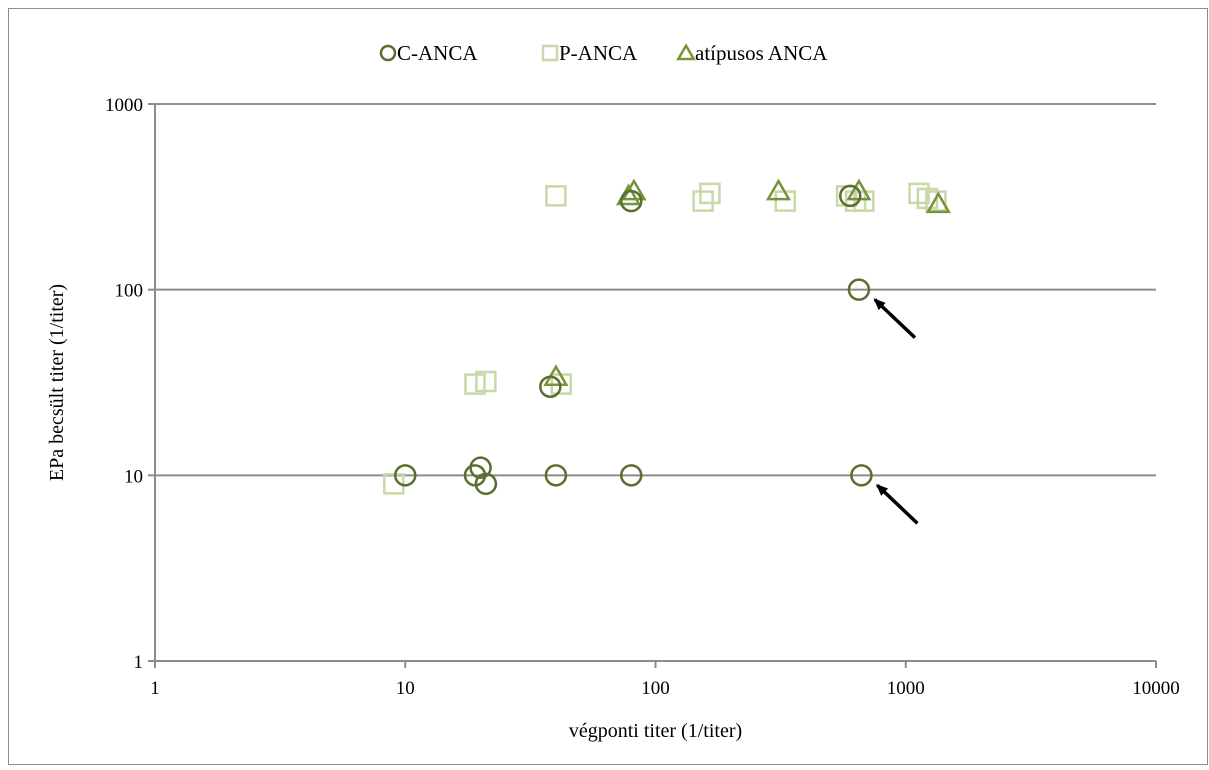 This screenshot has height=770, width=1209. What do you see at coordinates (1156, 688) in the screenshot?
I see `x-tick-label-10000: 10000` at bounding box center [1156, 688].